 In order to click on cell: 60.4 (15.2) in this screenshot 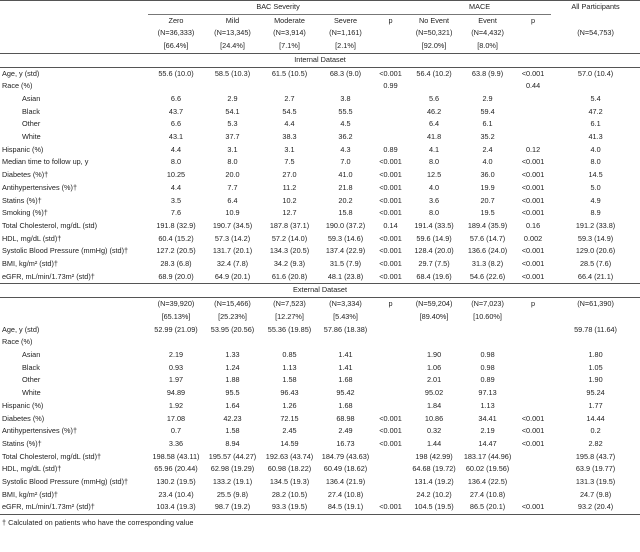, I will do `click(176, 238)`.